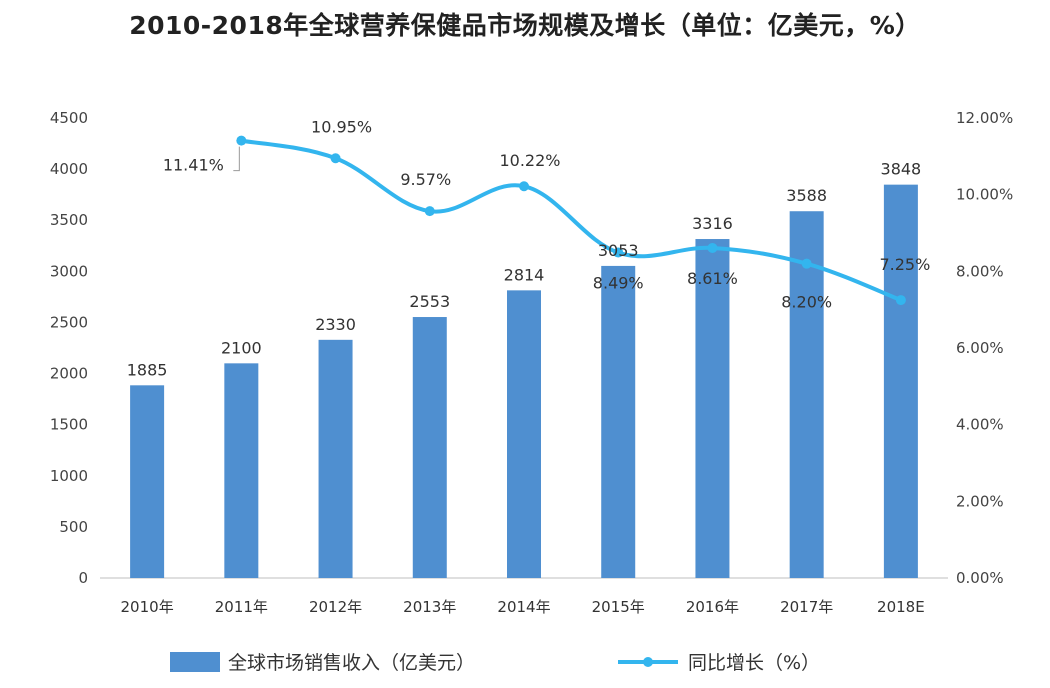 Image resolution: width=1050 pixels, height=688 pixels. Describe the element at coordinates (712, 607) in the screenshot. I see `x-tick-label: 2016年` at that location.